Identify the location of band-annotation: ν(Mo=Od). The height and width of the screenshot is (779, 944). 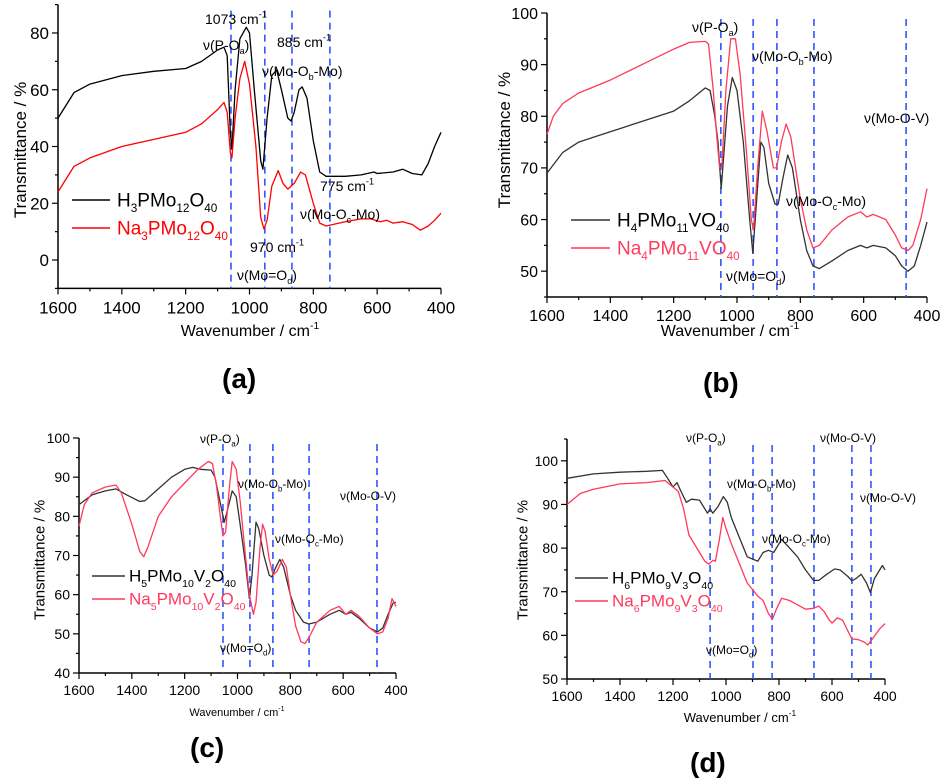
(267, 276).